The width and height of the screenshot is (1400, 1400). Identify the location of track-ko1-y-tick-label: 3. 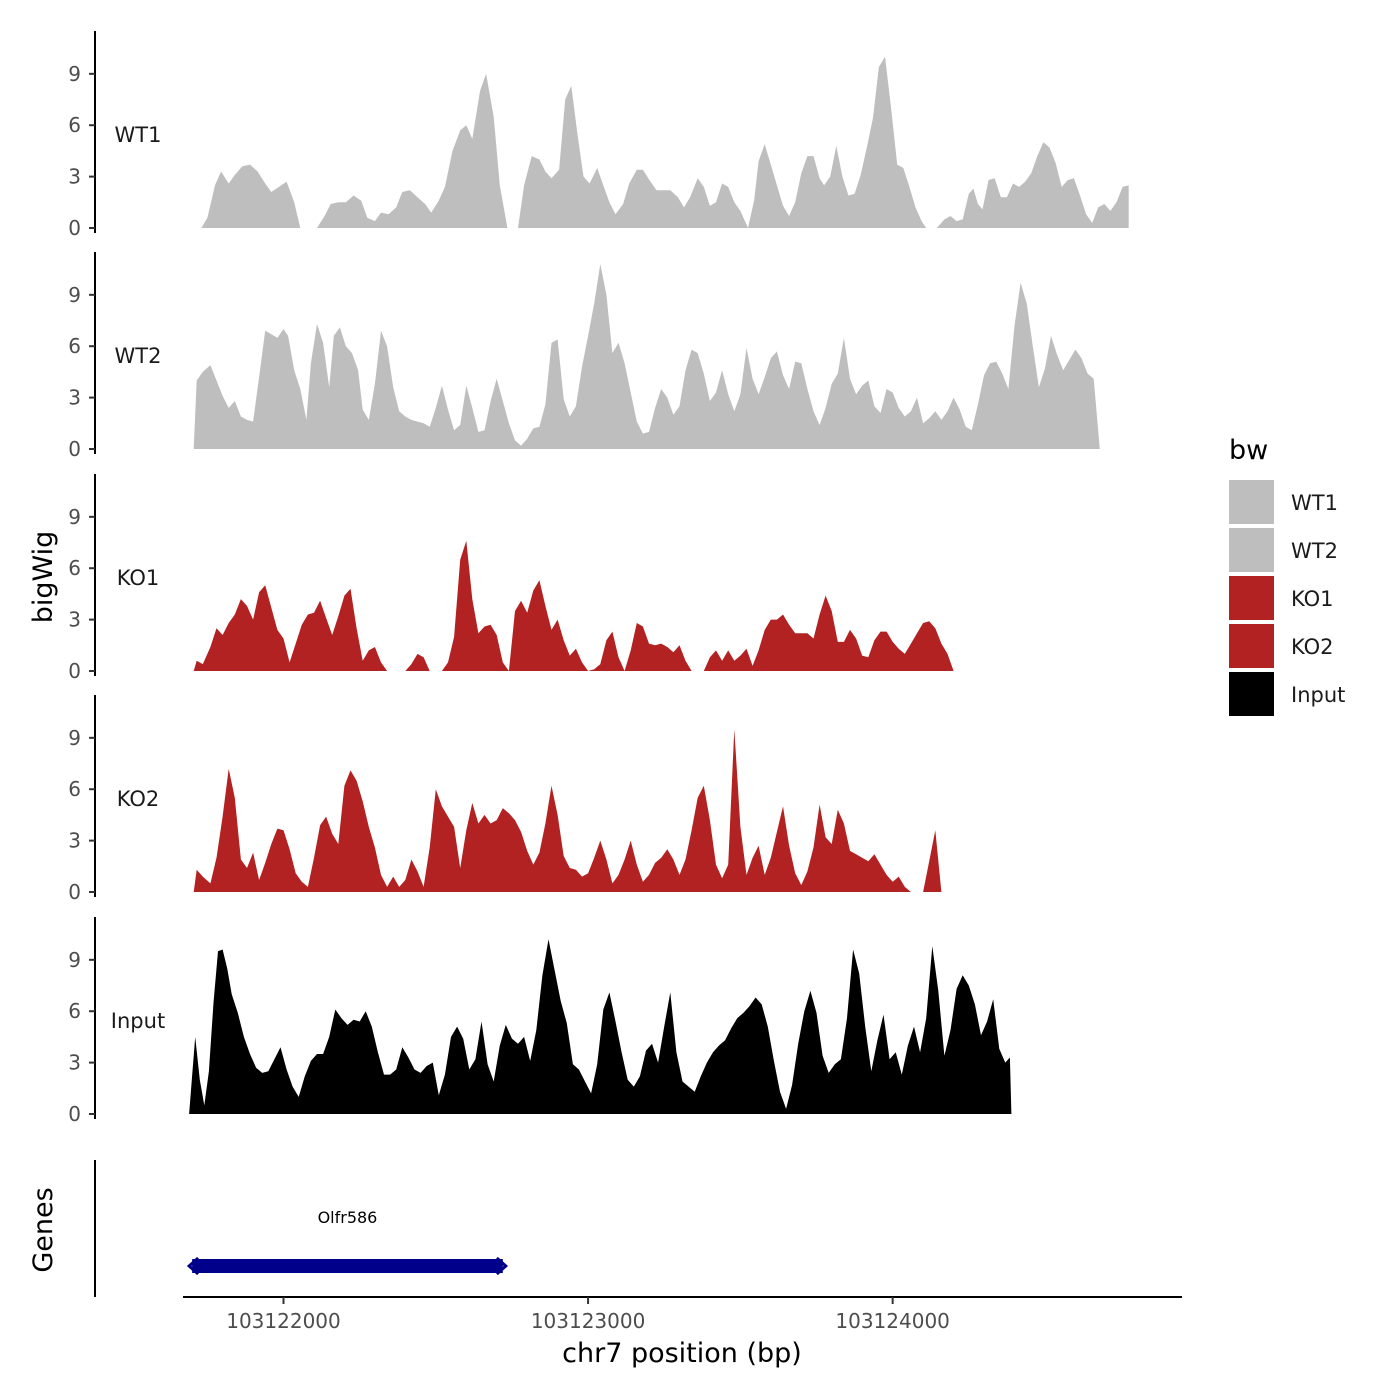
(74, 620).